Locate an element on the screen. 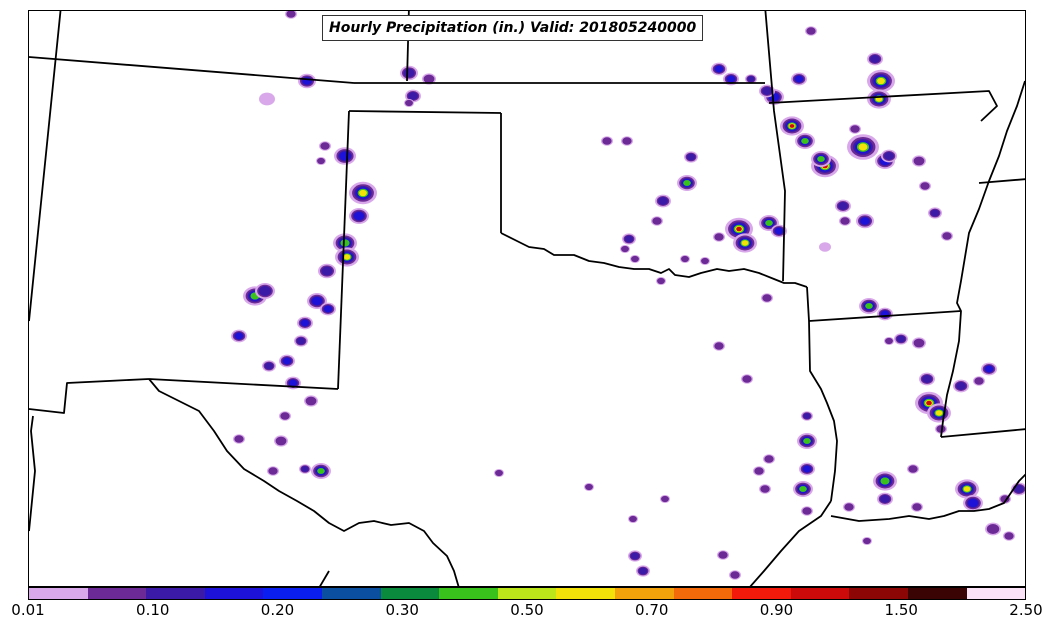 The width and height of the screenshot is (1054, 633). west-border is located at coordinates (32, 473).